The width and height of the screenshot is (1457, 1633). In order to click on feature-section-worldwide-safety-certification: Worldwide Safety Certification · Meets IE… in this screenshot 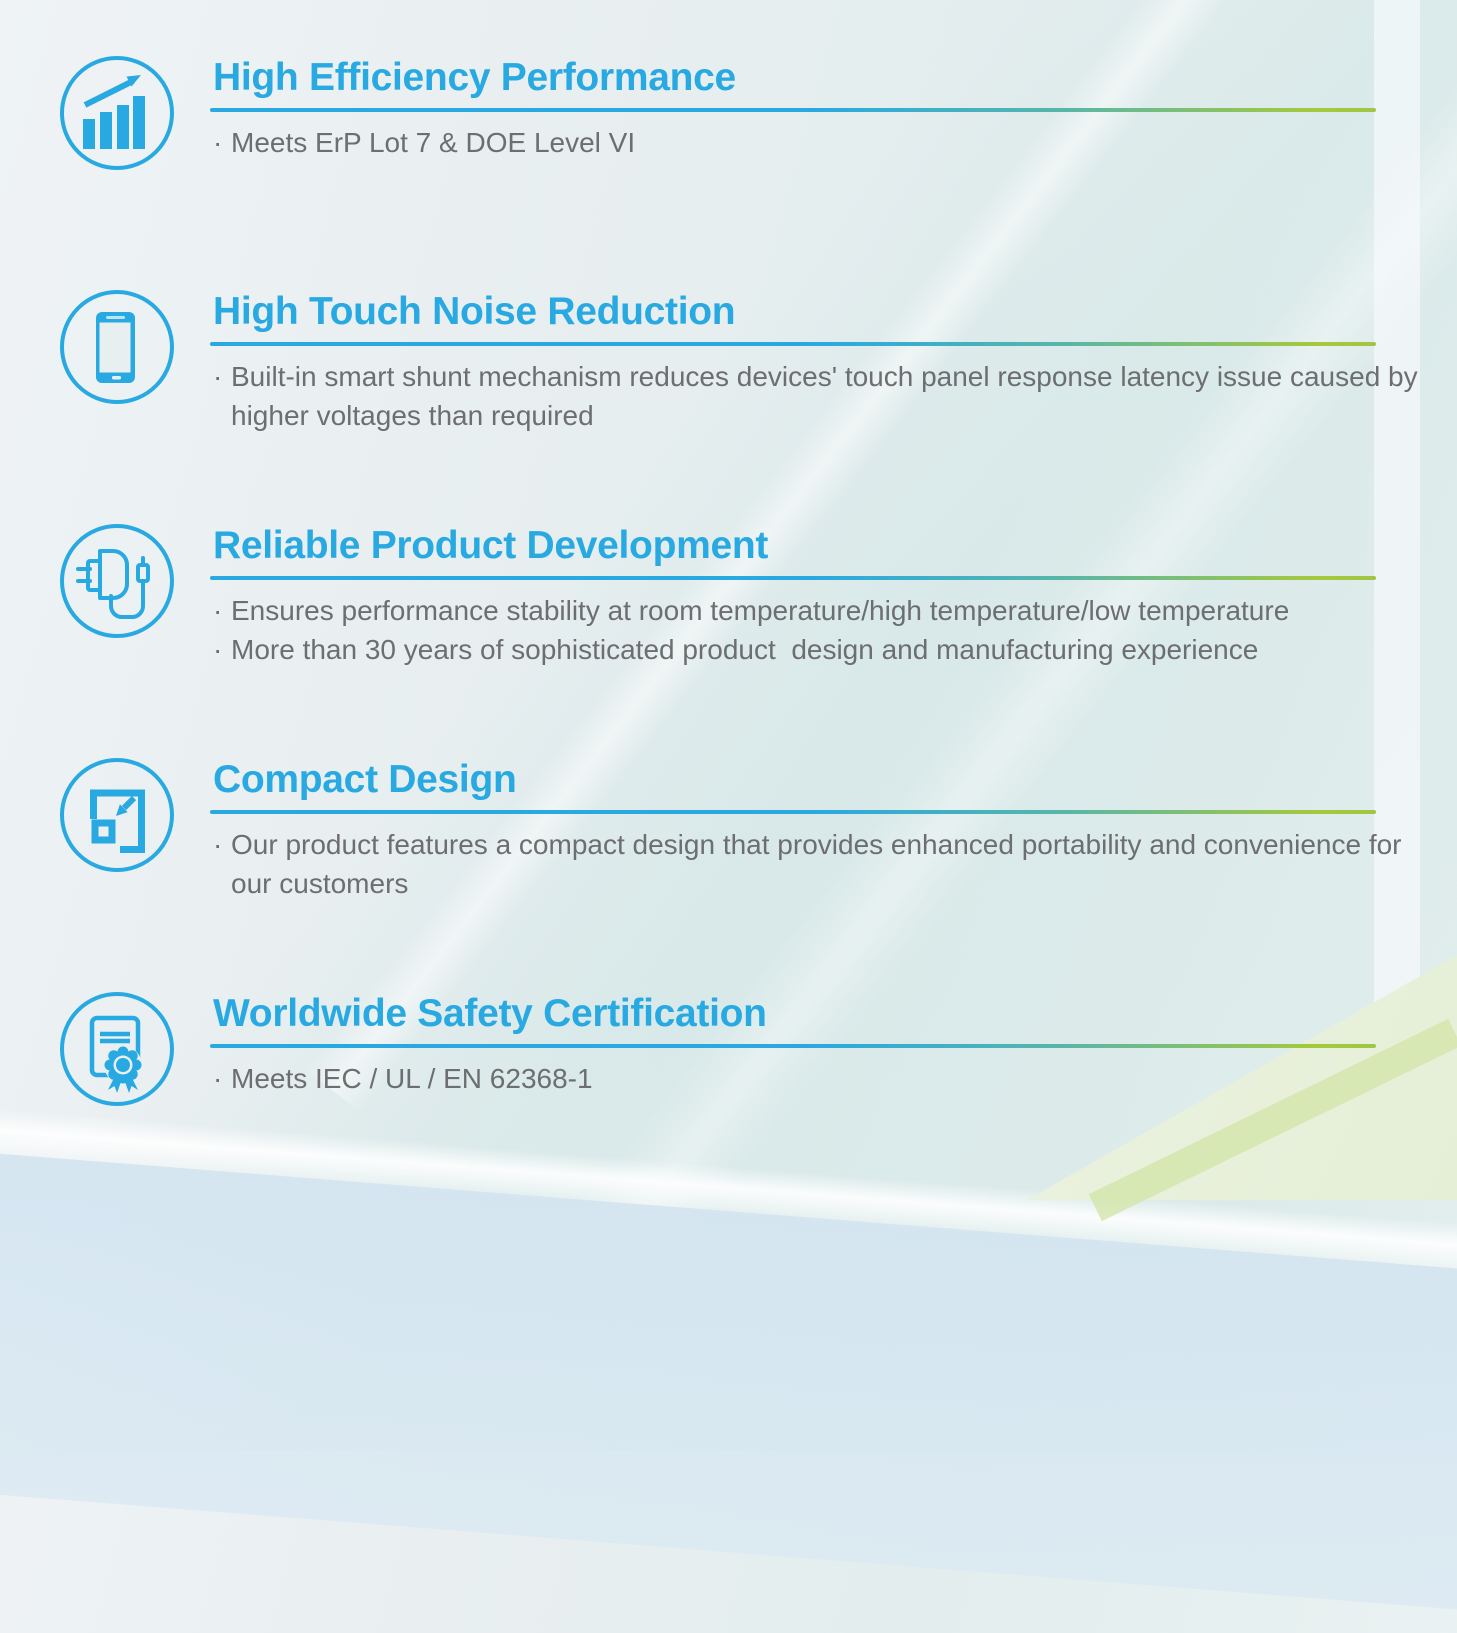, I will do `click(728, 1107)`.